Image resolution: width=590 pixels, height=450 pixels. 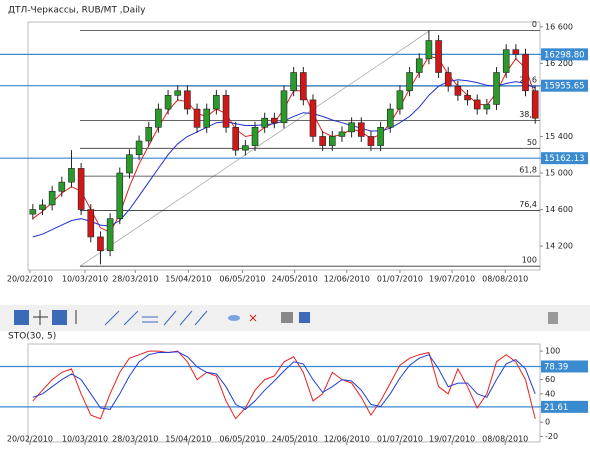 What do you see at coordinates (559, 209) in the screenshot?
I see `y-tick-label: 14 600` at bounding box center [559, 209].